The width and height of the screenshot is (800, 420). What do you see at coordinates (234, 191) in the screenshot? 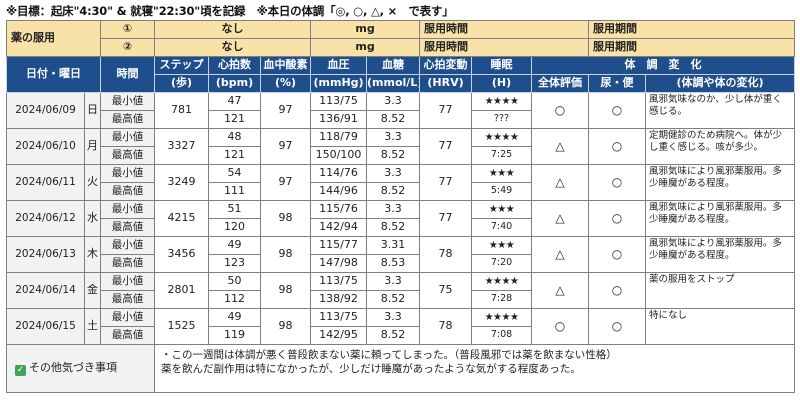
I see `heart-rate-max: 111` at bounding box center [234, 191].